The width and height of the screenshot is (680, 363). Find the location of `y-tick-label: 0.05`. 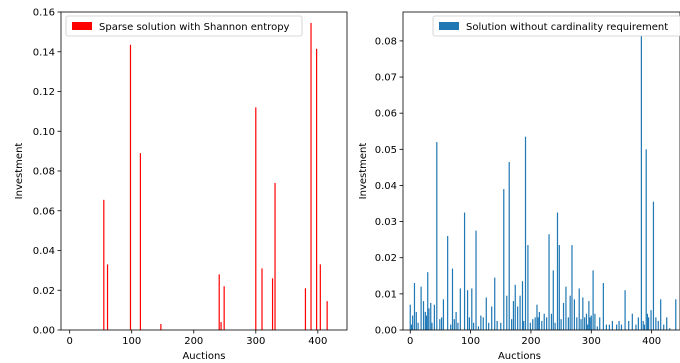

y-tick-label: 0.05 is located at coordinates (386, 150).